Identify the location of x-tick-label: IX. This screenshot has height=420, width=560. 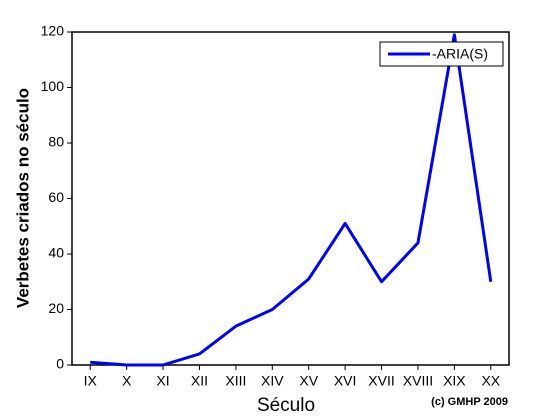
(91, 381).